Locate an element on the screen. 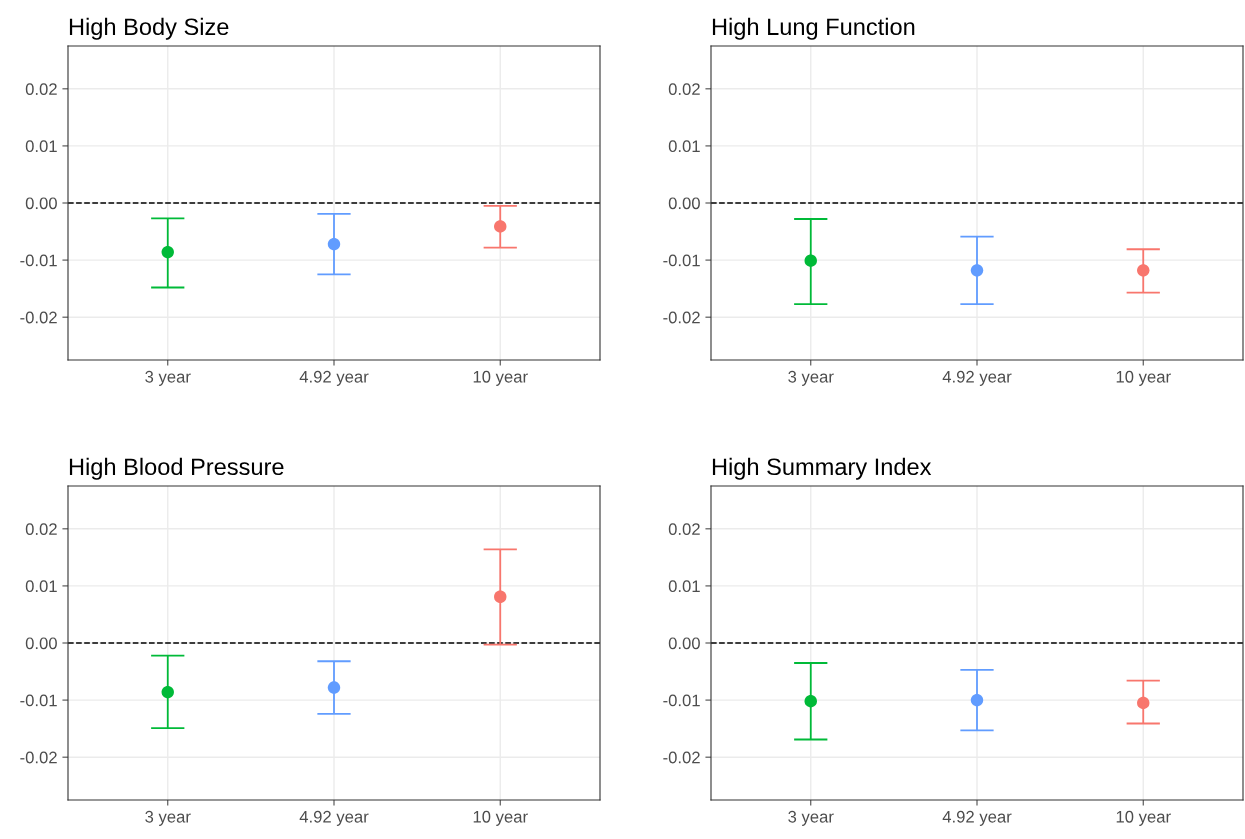 This screenshot has height=839, width=1245. chart-title: High Body Size is located at coordinates (149, 28).